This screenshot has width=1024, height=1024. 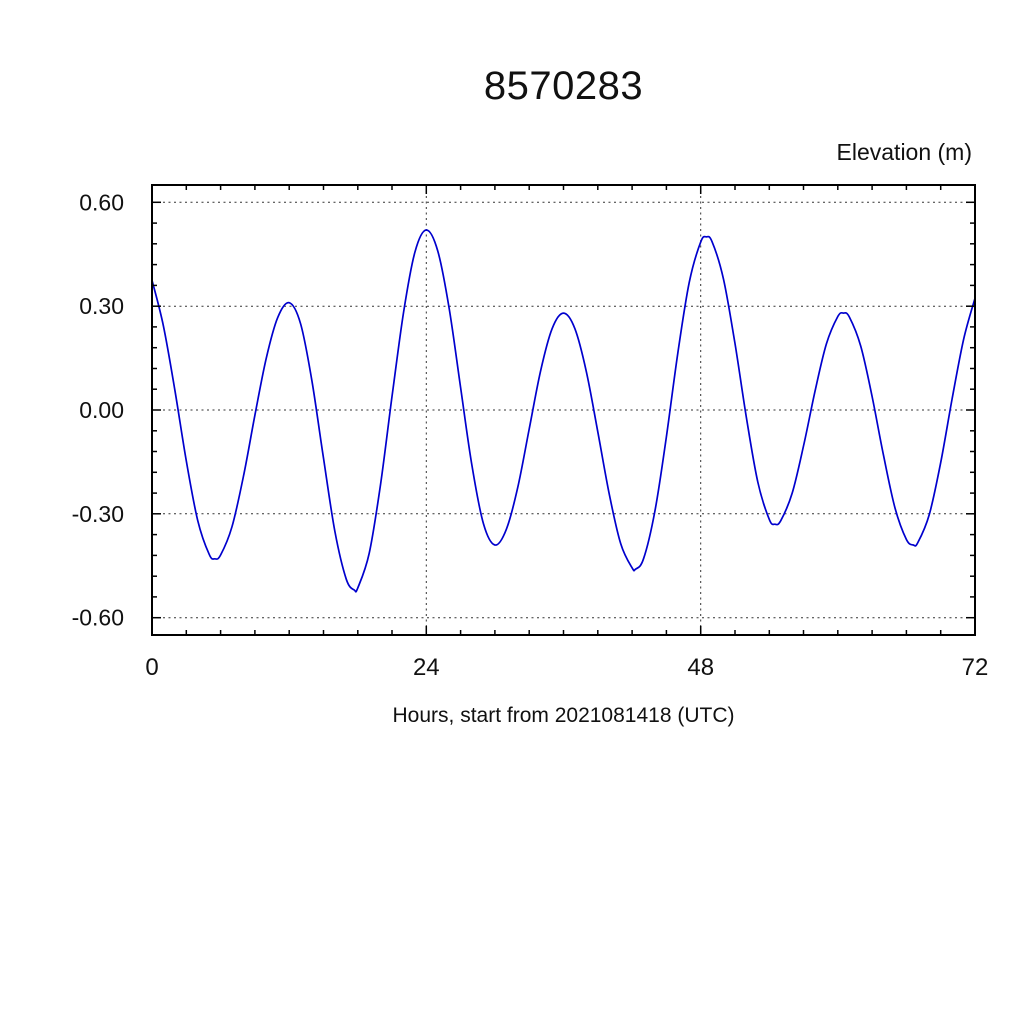 I want to click on x-tick-label: 72, so click(x=975, y=667).